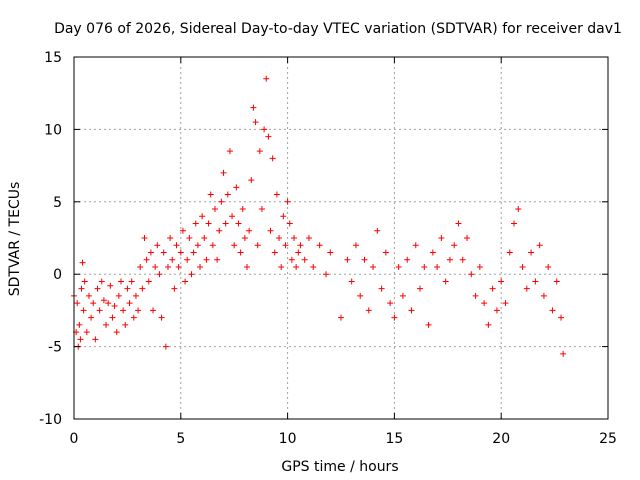 This screenshot has height=480, width=640. I want to click on y-tick-label: 0, so click(57, 275).